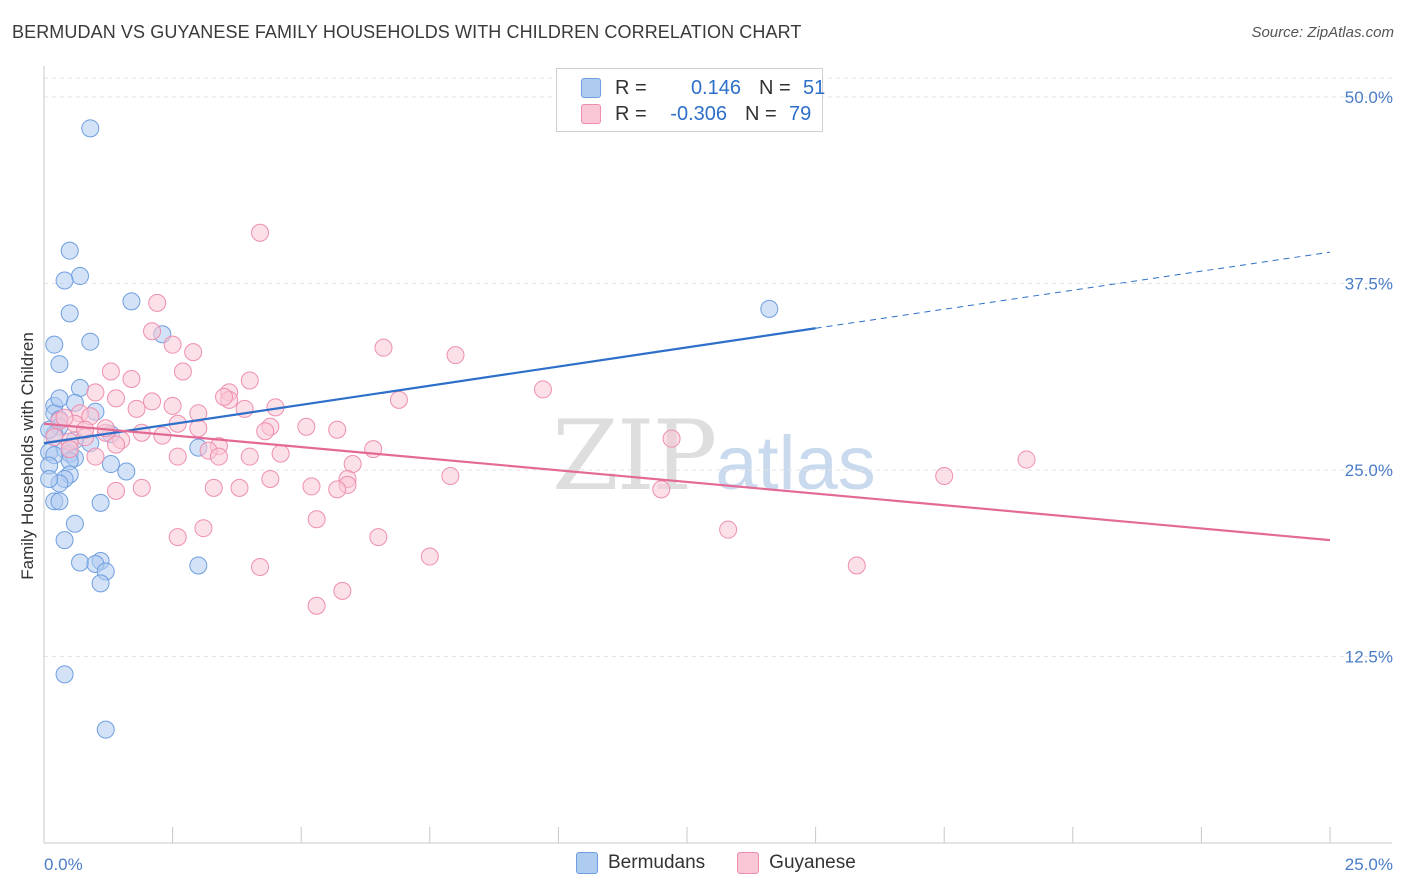  Describe the element at coordinates (591, 88) in the screenshot. I see `legend-swatch-bermudans` at that location.